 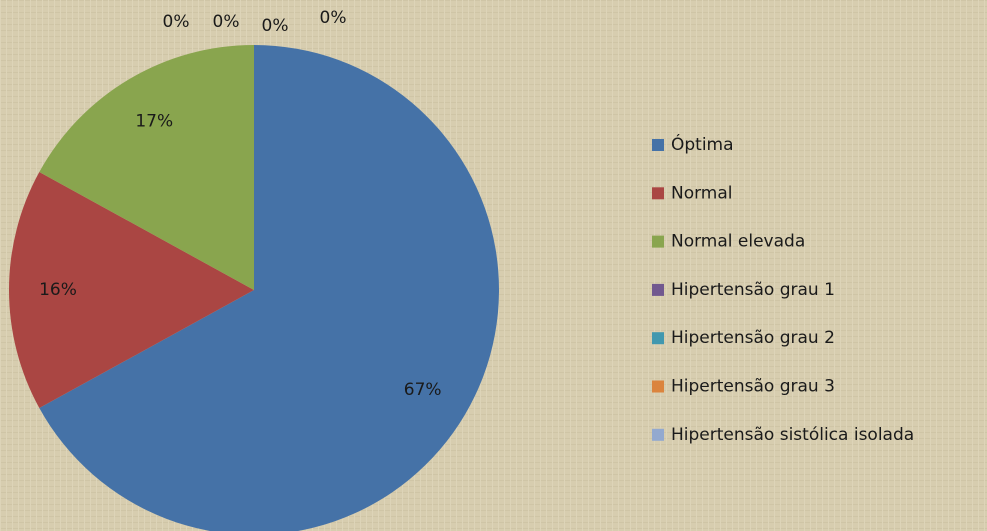 What do you see at coordinates (738, 242) in the screenshot?
I see `legend-label: Normal elevada` at bounding box center [738, 242].